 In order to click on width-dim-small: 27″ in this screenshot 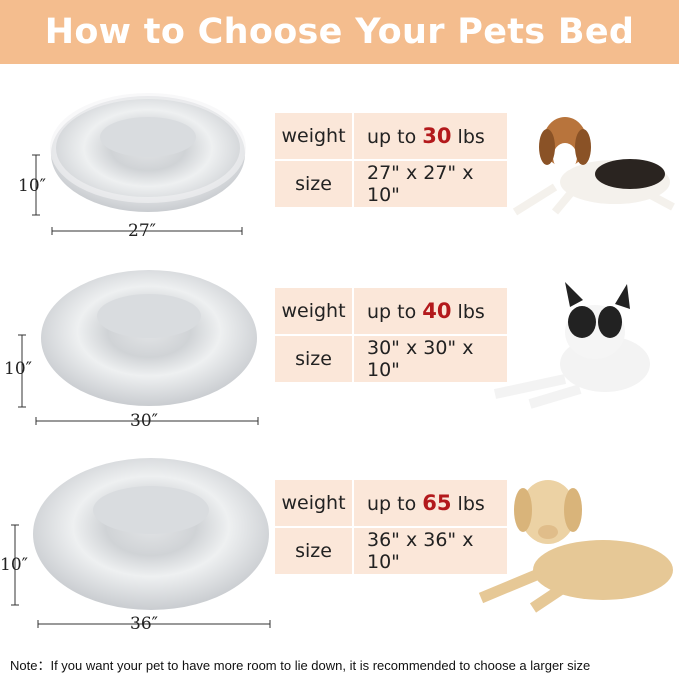, I will do `click(142, 231)`.